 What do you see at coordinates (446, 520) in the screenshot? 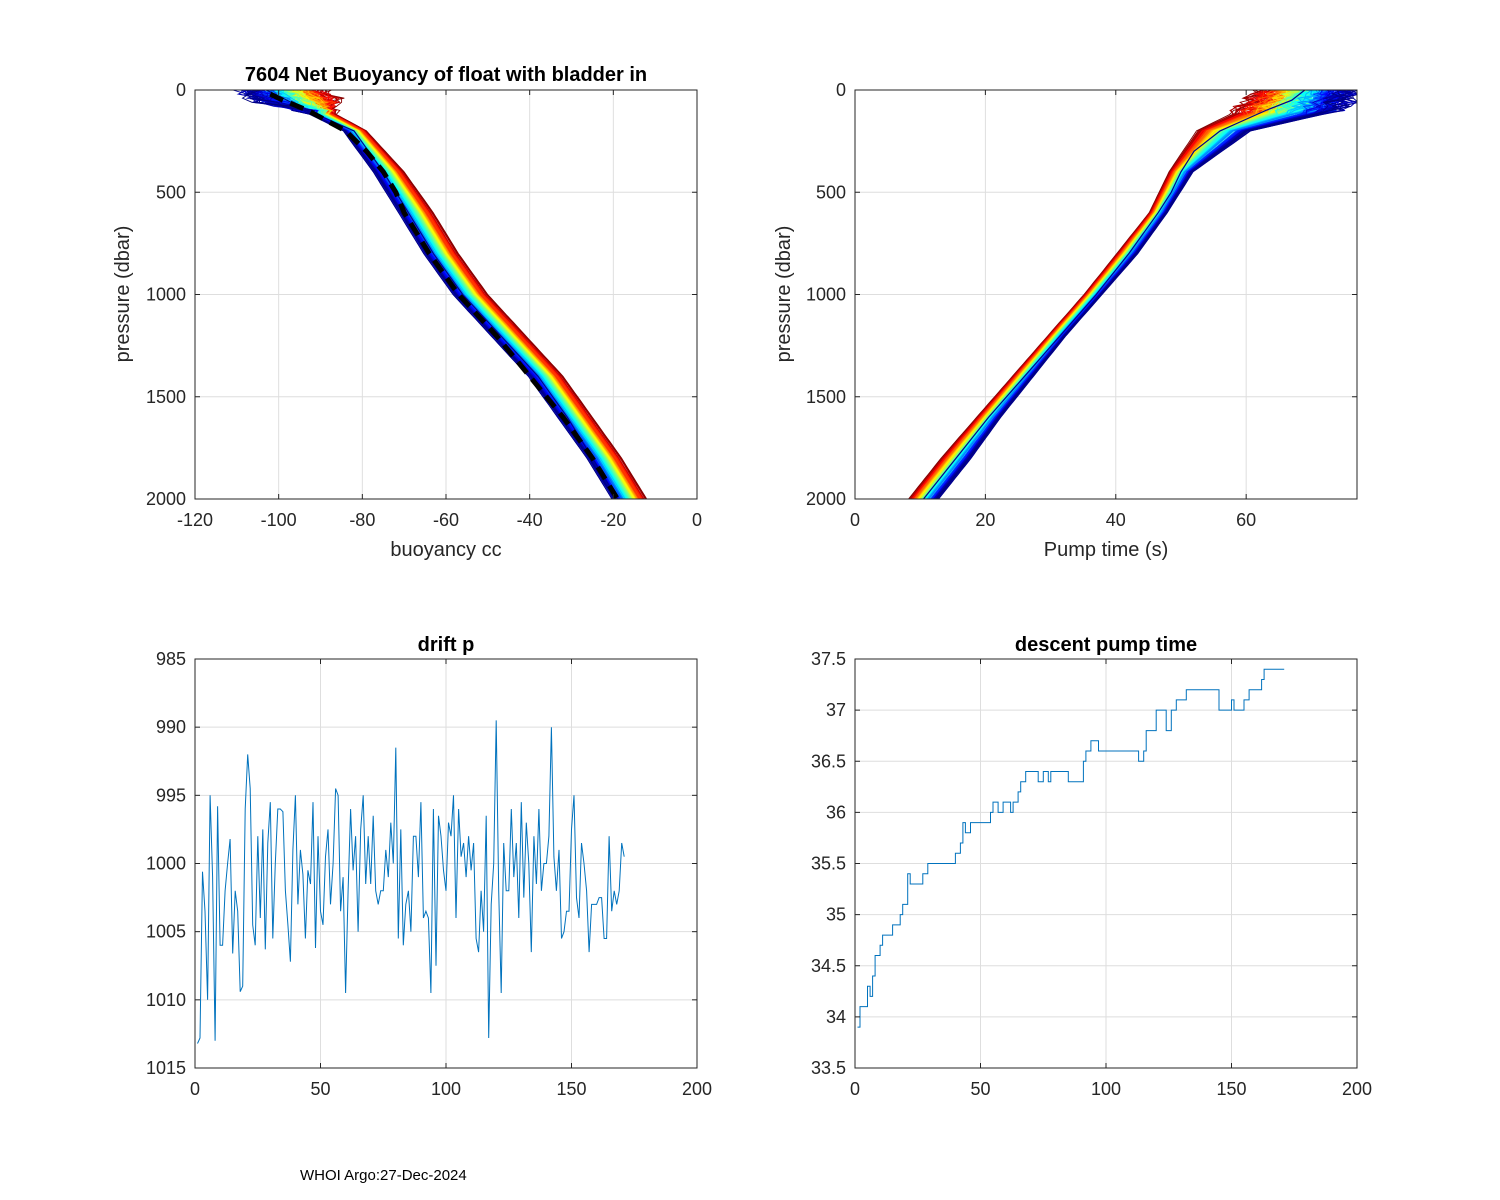
I see `buoyancy-x-tick-label: -60` at bounding box center [446, 520].